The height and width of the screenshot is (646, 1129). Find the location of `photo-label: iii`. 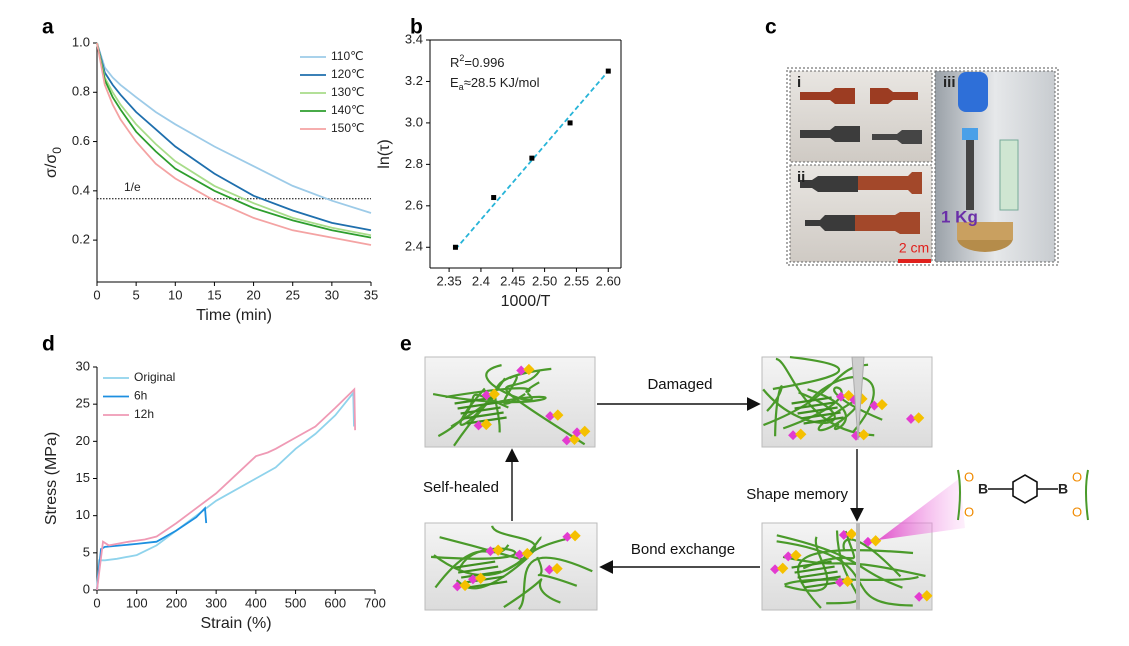

photo-label: iii is located at coordinates (949, 82).